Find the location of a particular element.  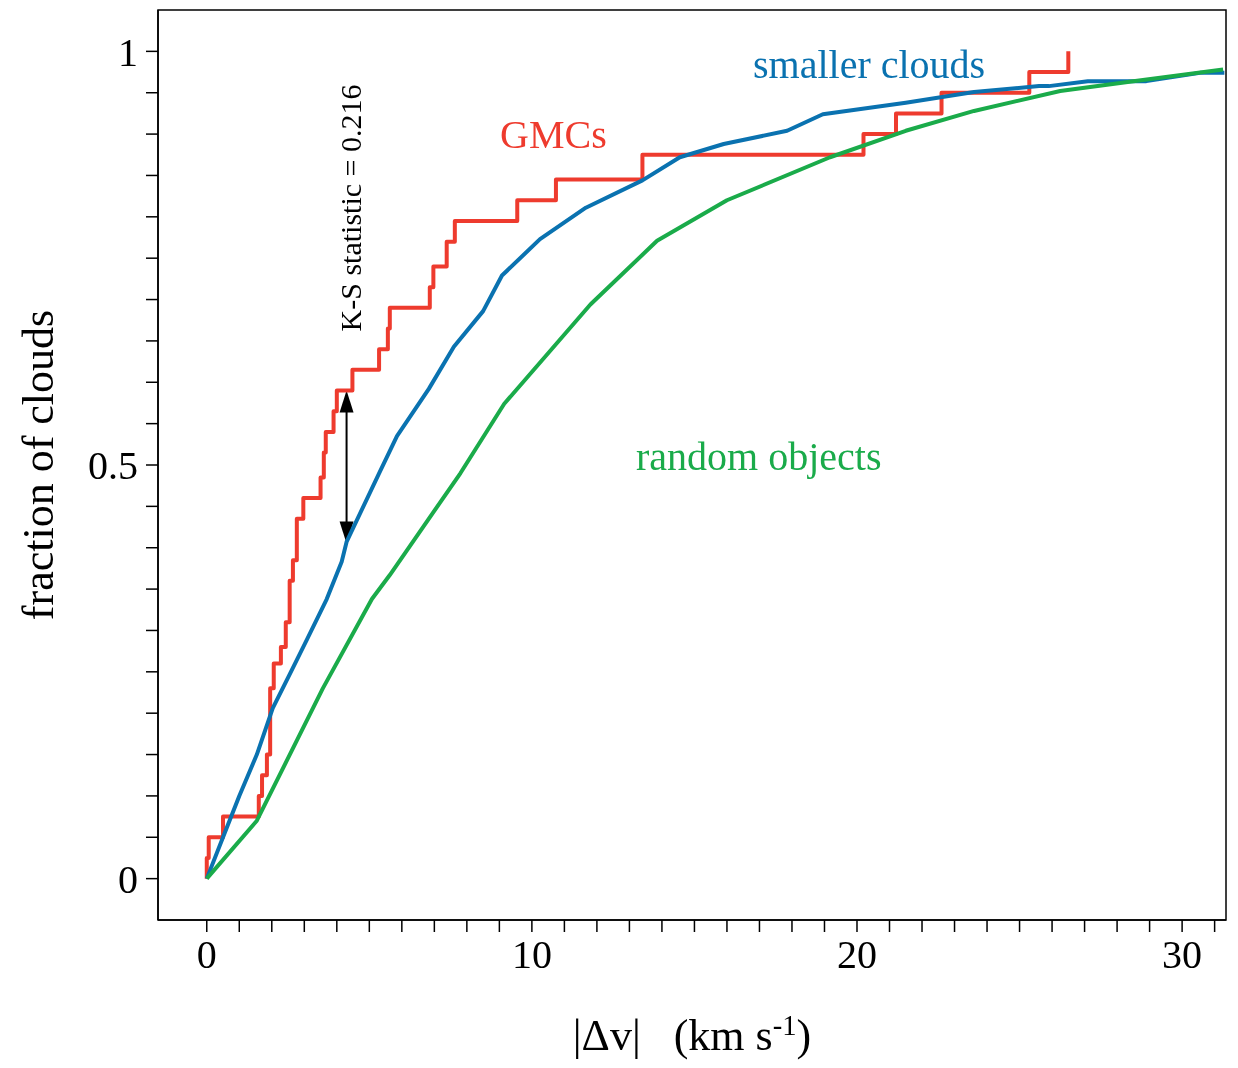

y-tick-label: 0.5 is located at coordinates (113, 466).